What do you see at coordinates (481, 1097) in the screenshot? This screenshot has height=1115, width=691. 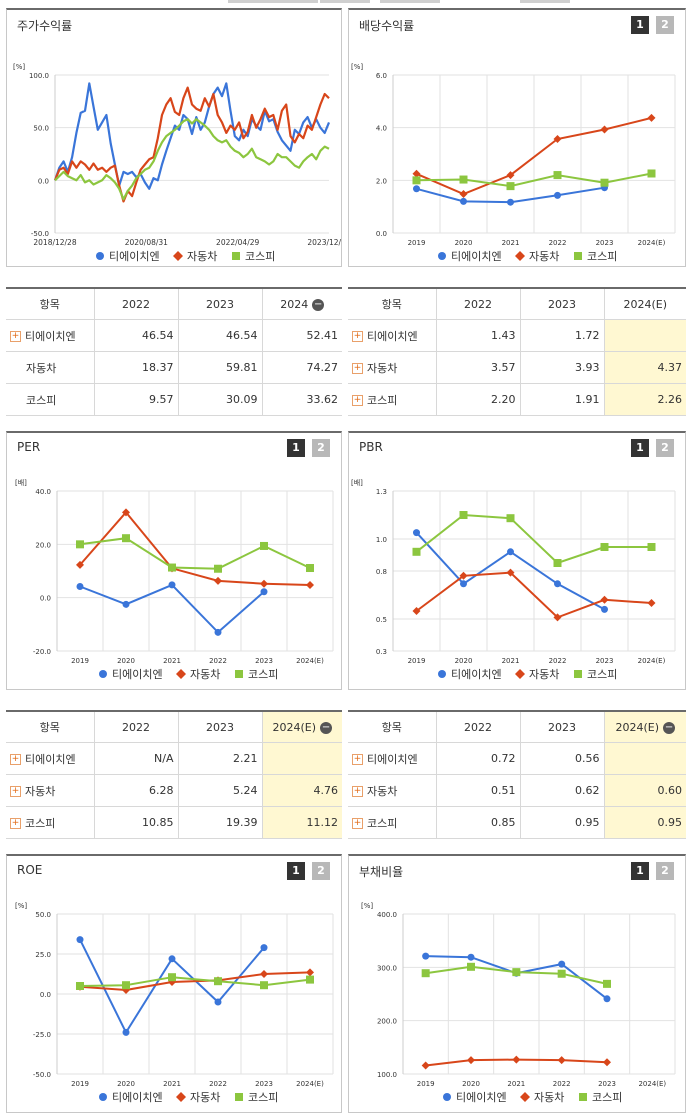 I see `legend-label: 티에이치엔` at bounding box center [481, 1097].